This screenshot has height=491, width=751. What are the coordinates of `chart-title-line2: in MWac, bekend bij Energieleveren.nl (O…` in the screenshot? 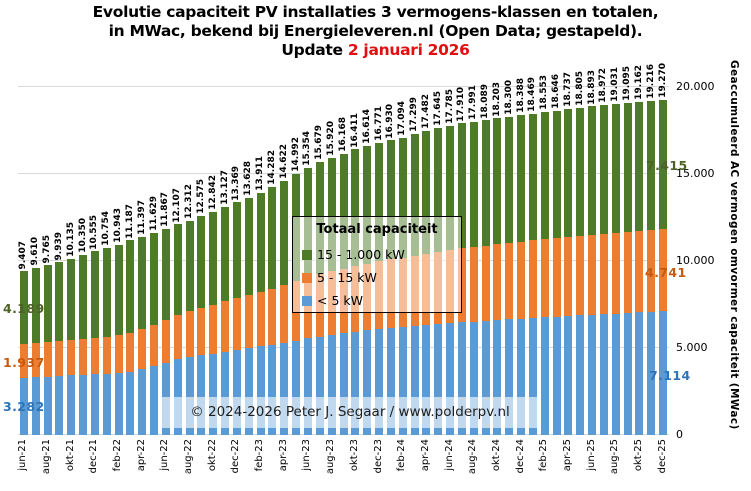 It's located at (375, 31).